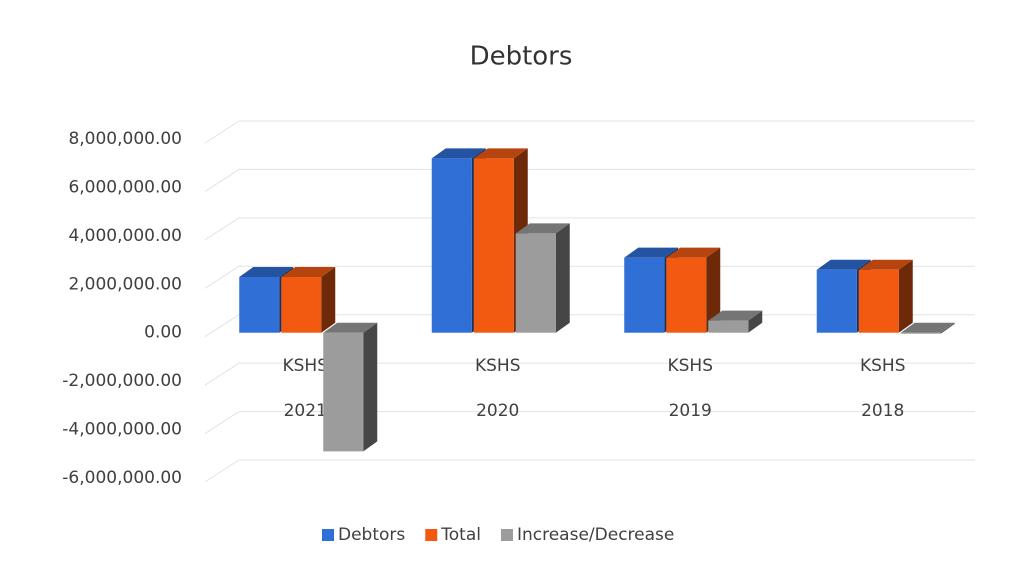  What do you see at coordinates (371, 535) in the screenshot?
I see `legend-label: Debtors` at bounding box center [371, 535].